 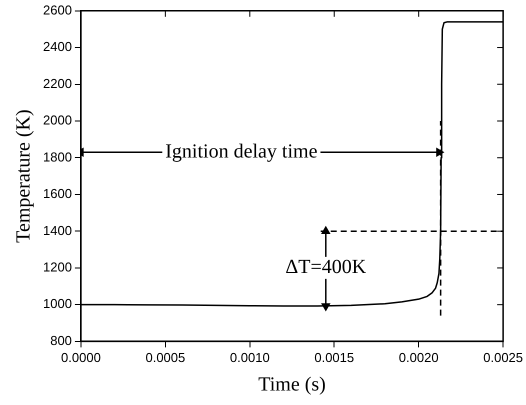 What do you see at coordinates (23, 176) in the screenshot?
I see `y-axis-title: Temperature (K)` at bounding box center [23, 176].